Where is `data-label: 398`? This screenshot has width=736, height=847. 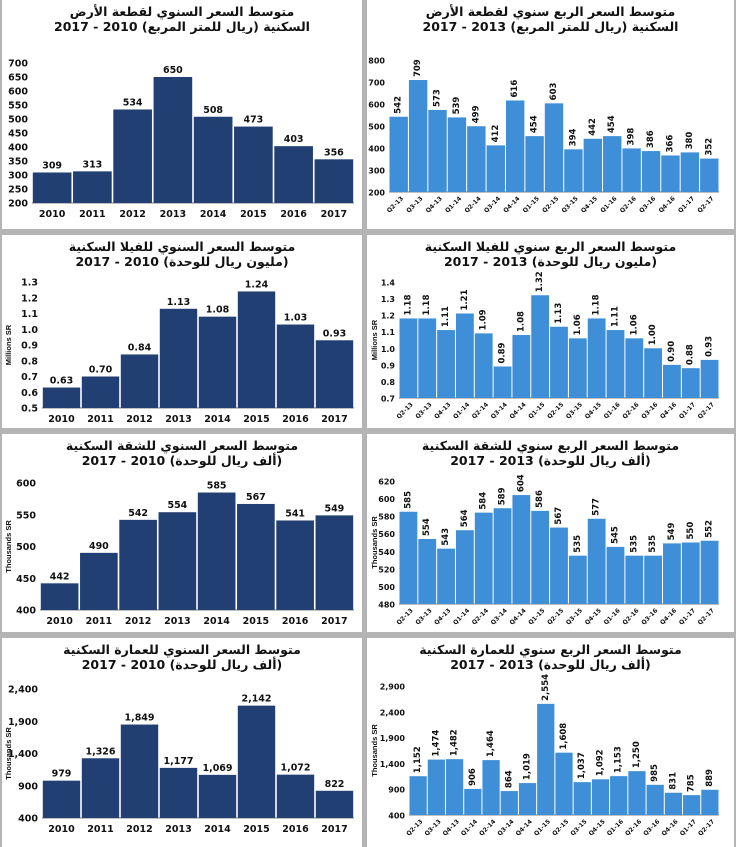
data-label: 398 is located at coordinates (632, 137).